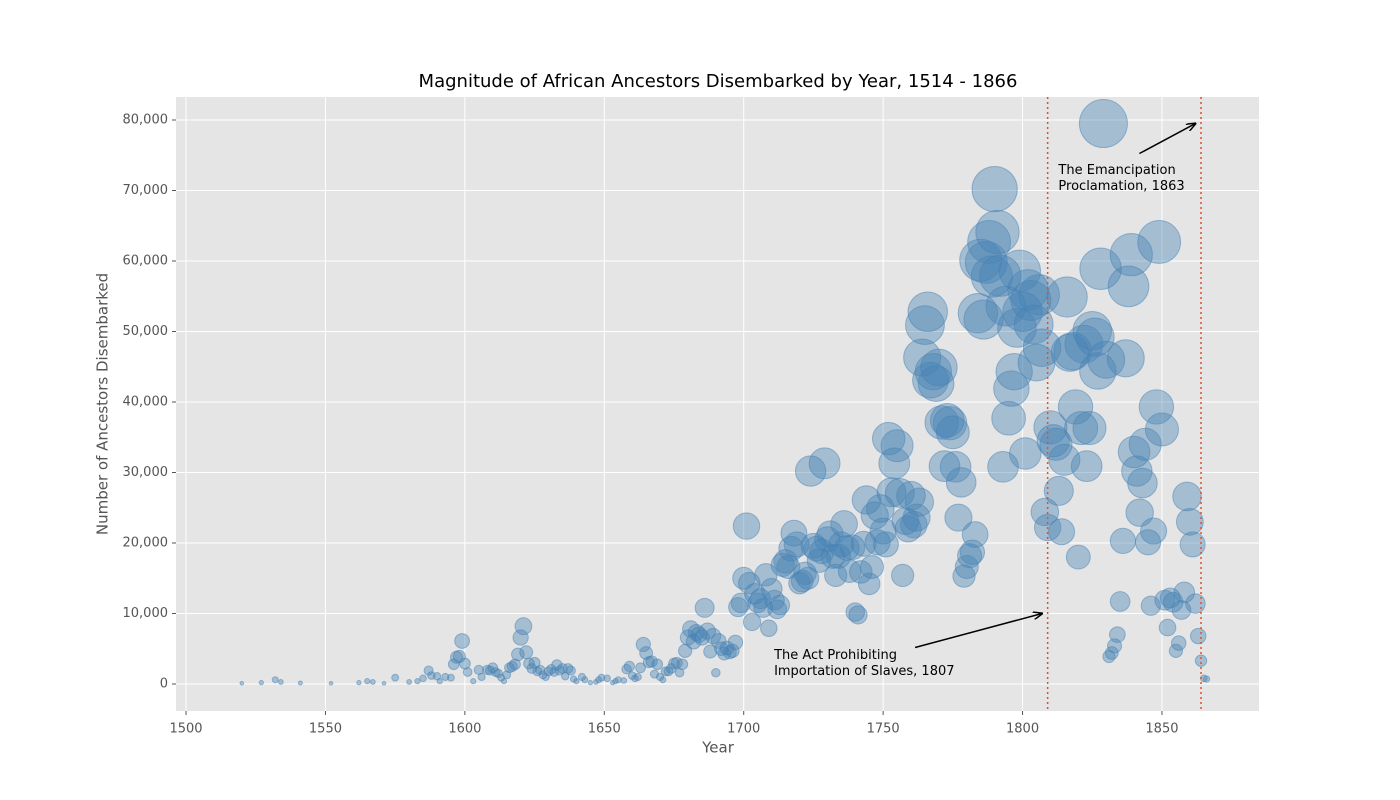 This screenshot has height=800, width=1400. What do you see at coordinates (146, 119) in the screenshot?
I see `y-tick-label: 80,000` at bounding box center [146, 119].